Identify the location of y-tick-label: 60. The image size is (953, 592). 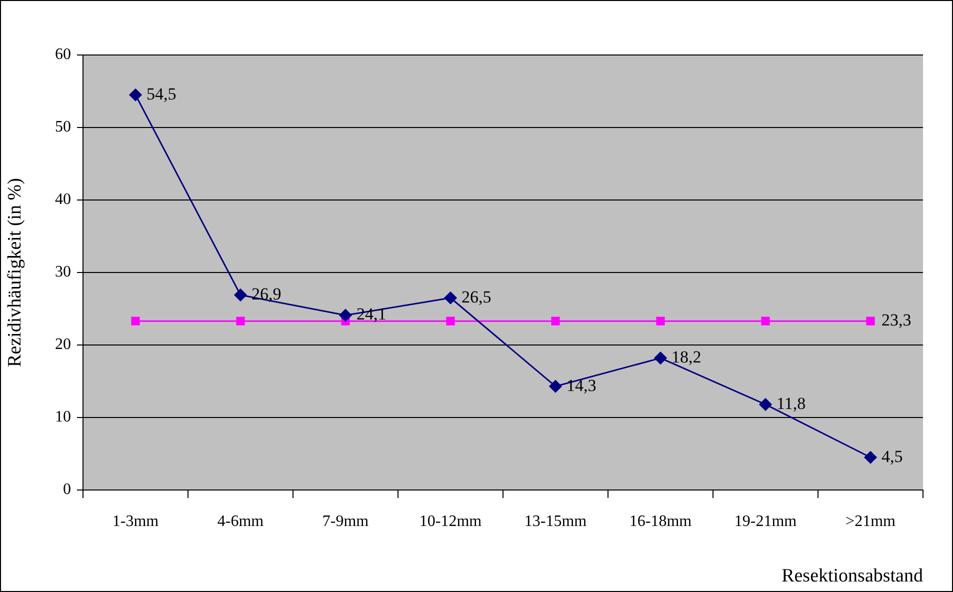
(63, 55).